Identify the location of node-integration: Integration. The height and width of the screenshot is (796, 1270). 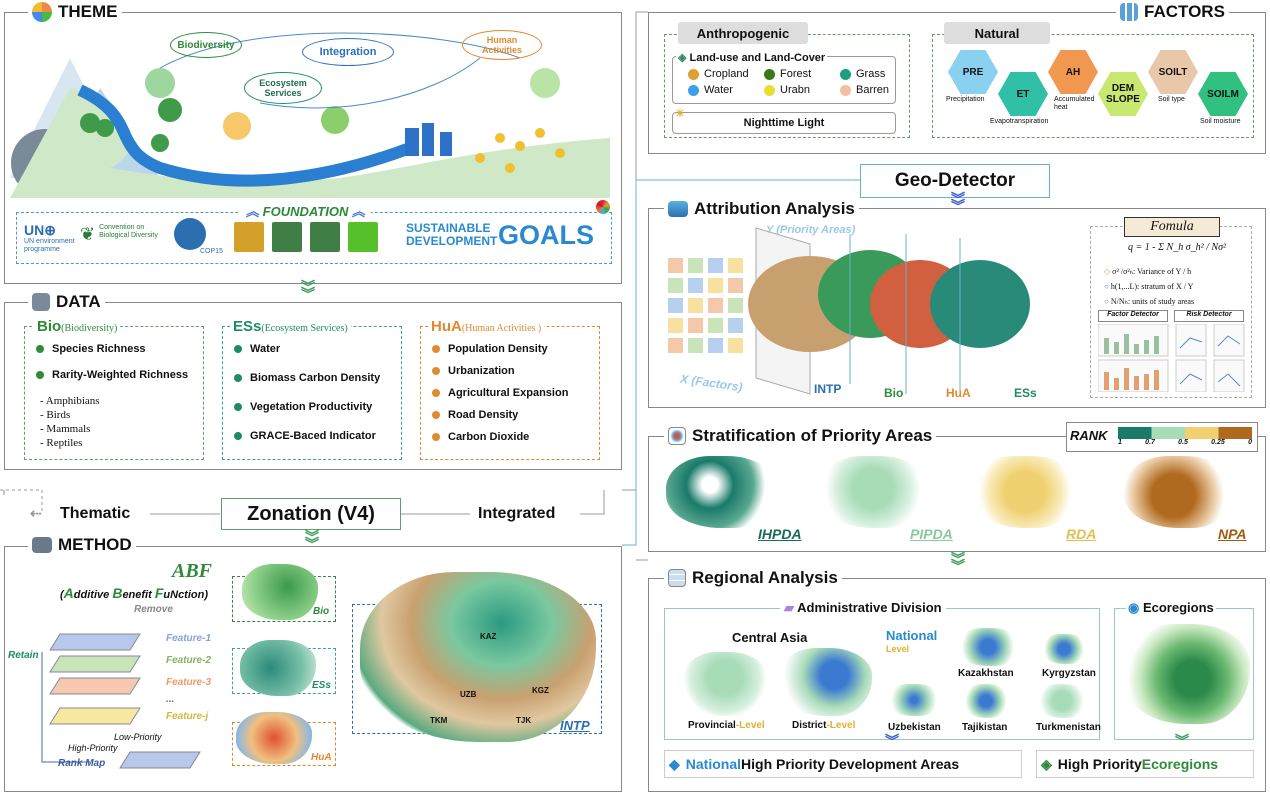
(348, 52).